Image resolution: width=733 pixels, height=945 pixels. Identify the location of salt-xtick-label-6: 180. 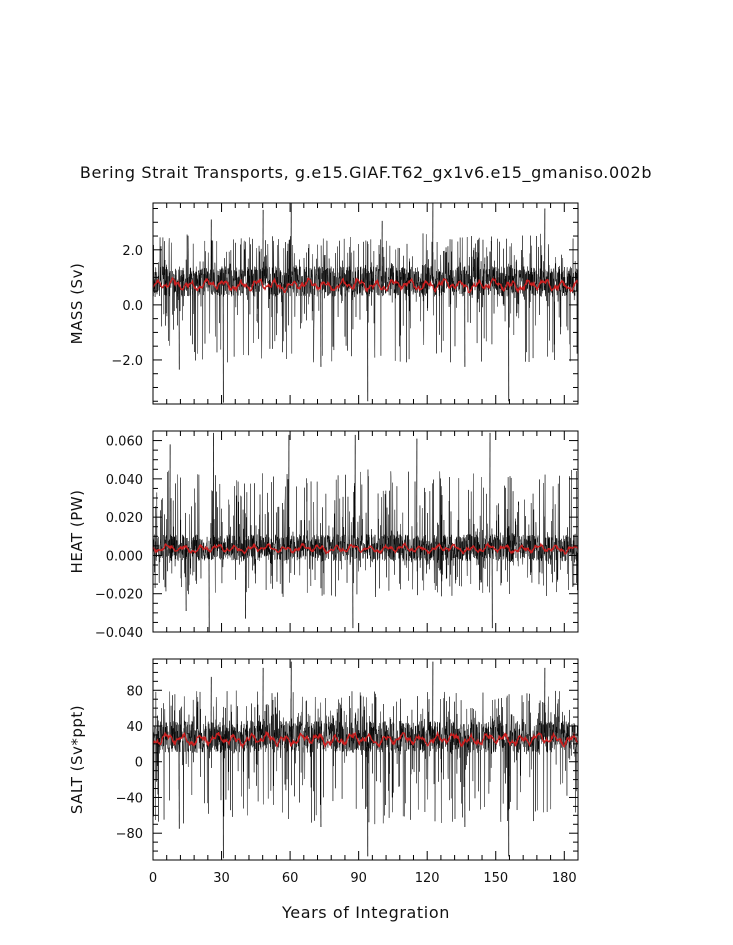
(564, 878).